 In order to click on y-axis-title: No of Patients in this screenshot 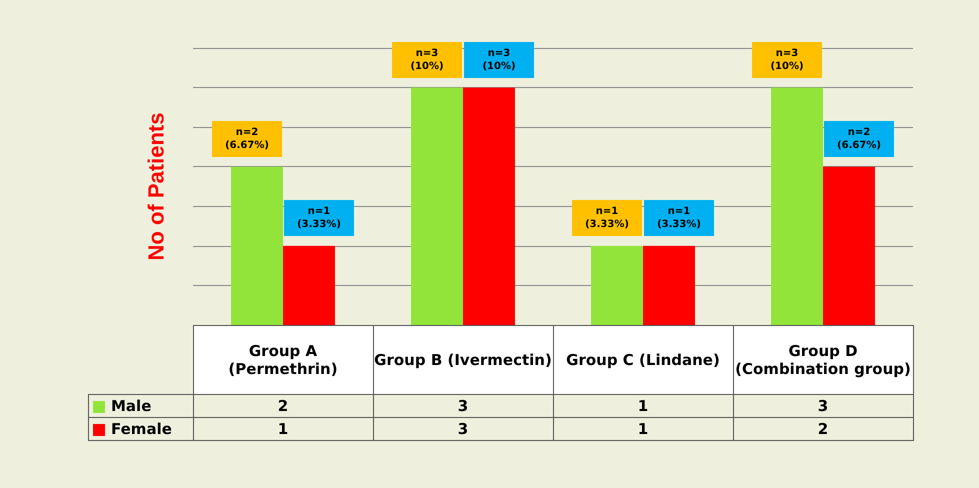, I will do `click(156, 186)`.